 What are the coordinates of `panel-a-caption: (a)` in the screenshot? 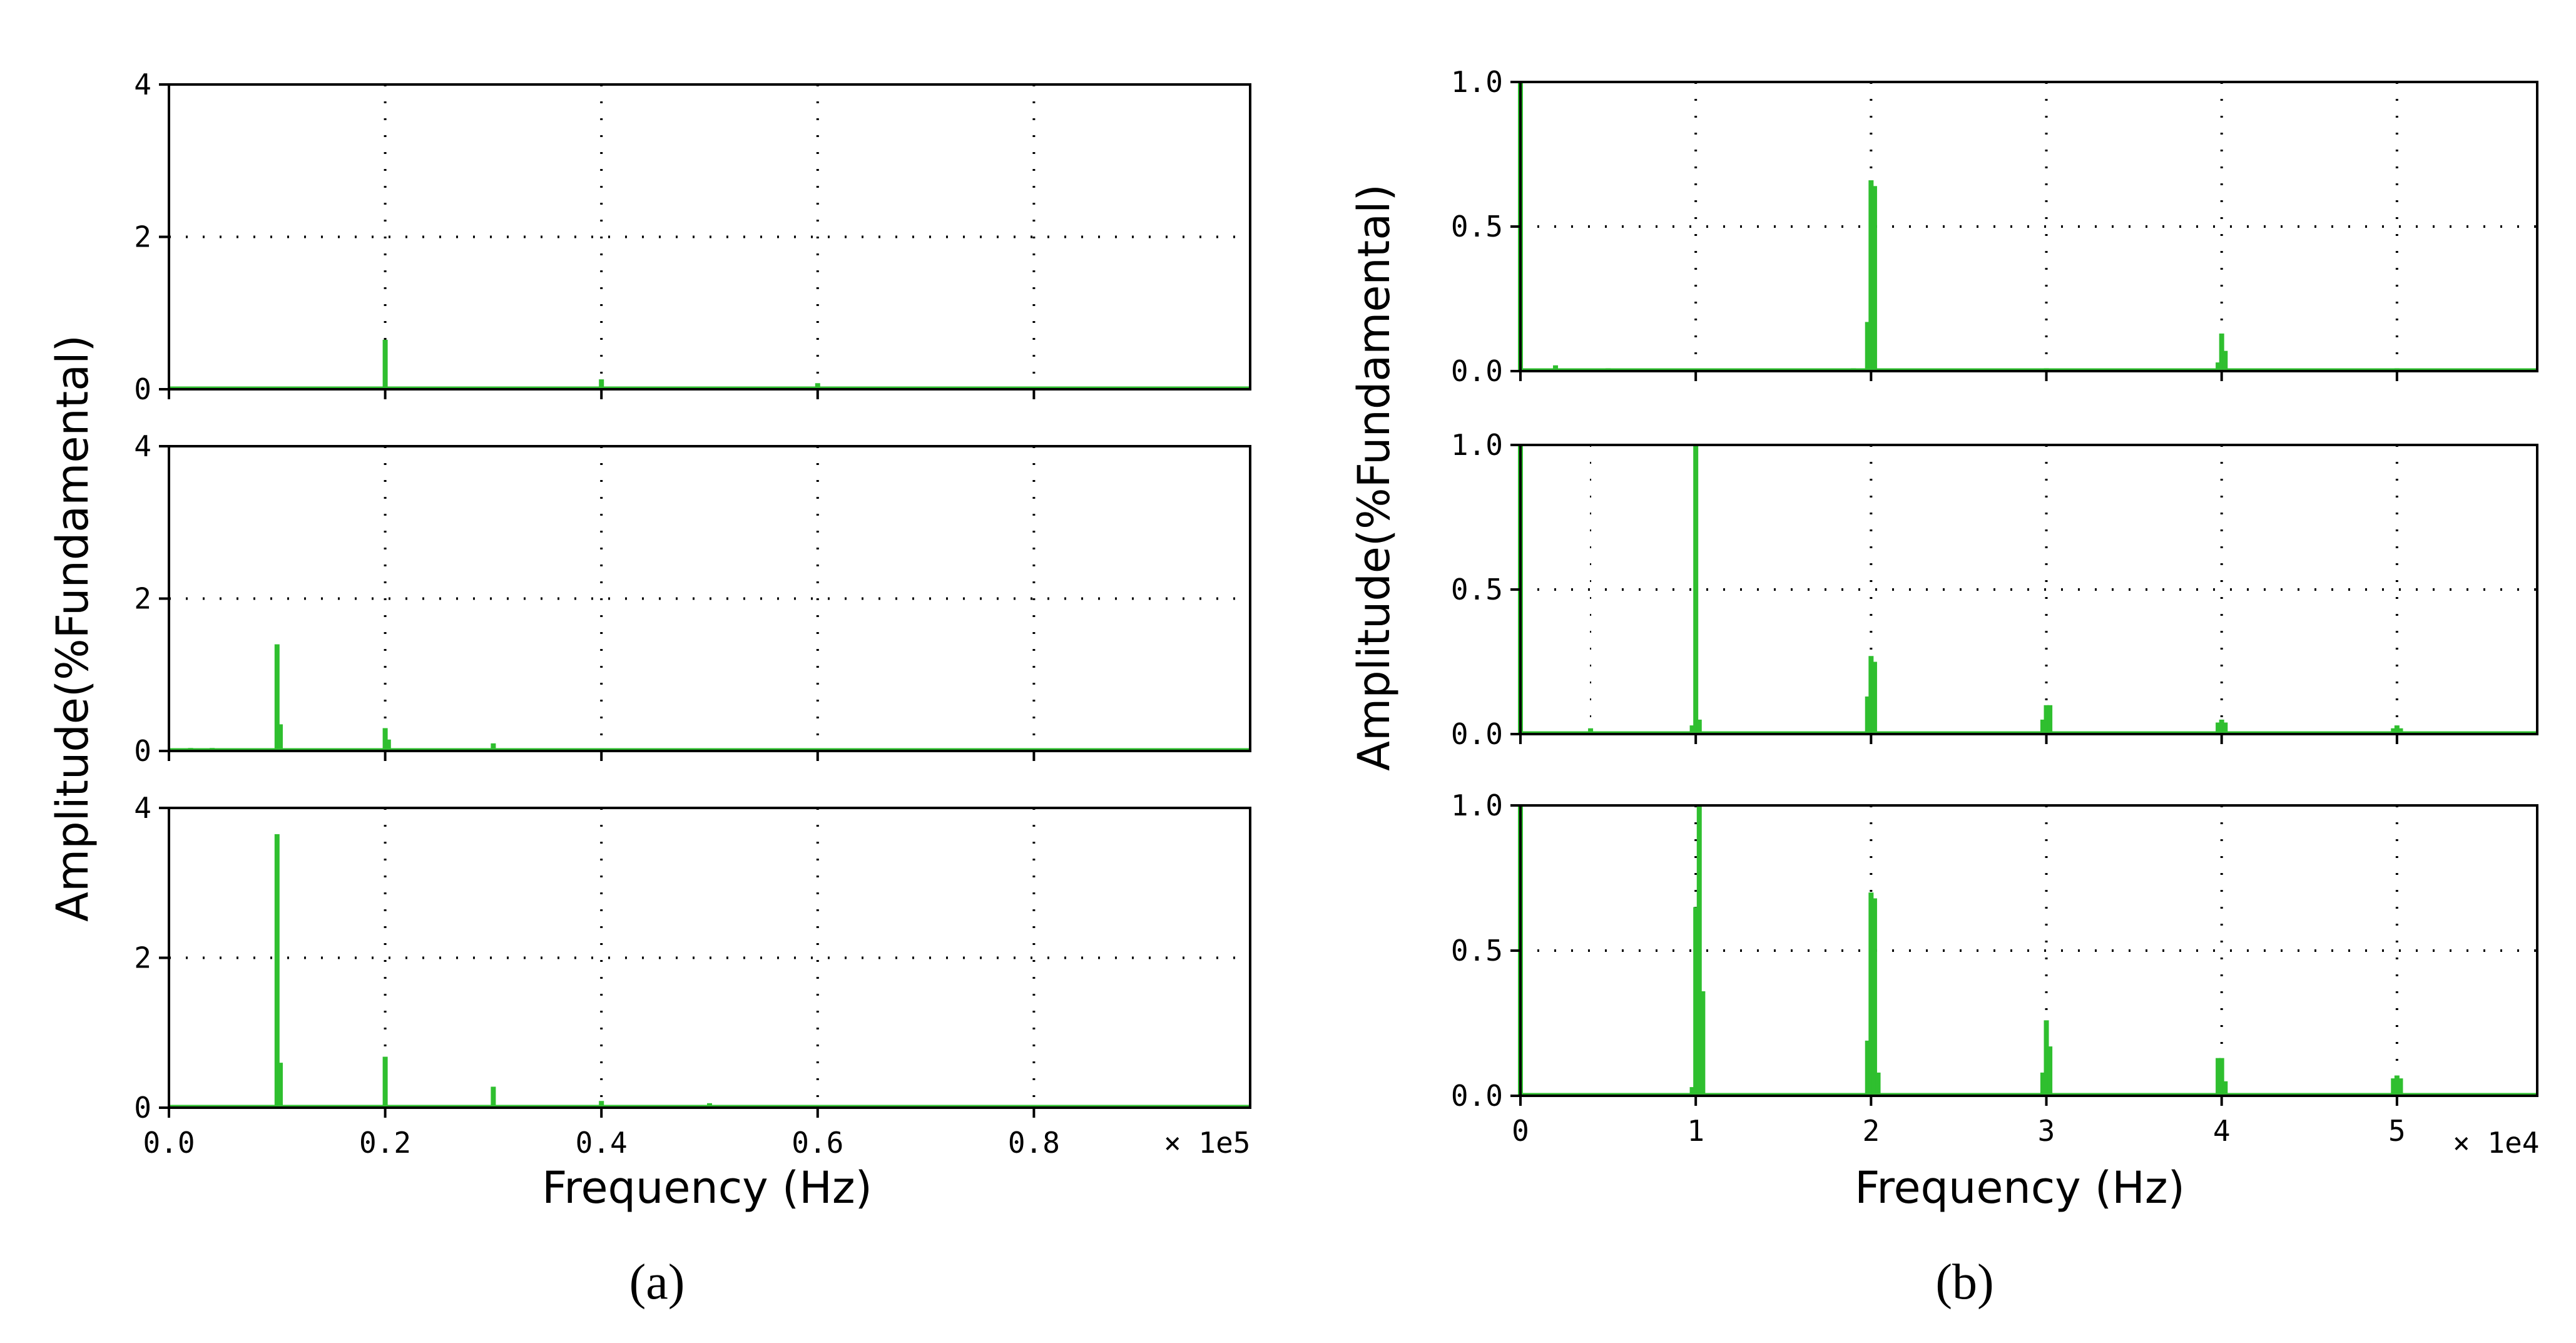 It's located at (657, 1282).